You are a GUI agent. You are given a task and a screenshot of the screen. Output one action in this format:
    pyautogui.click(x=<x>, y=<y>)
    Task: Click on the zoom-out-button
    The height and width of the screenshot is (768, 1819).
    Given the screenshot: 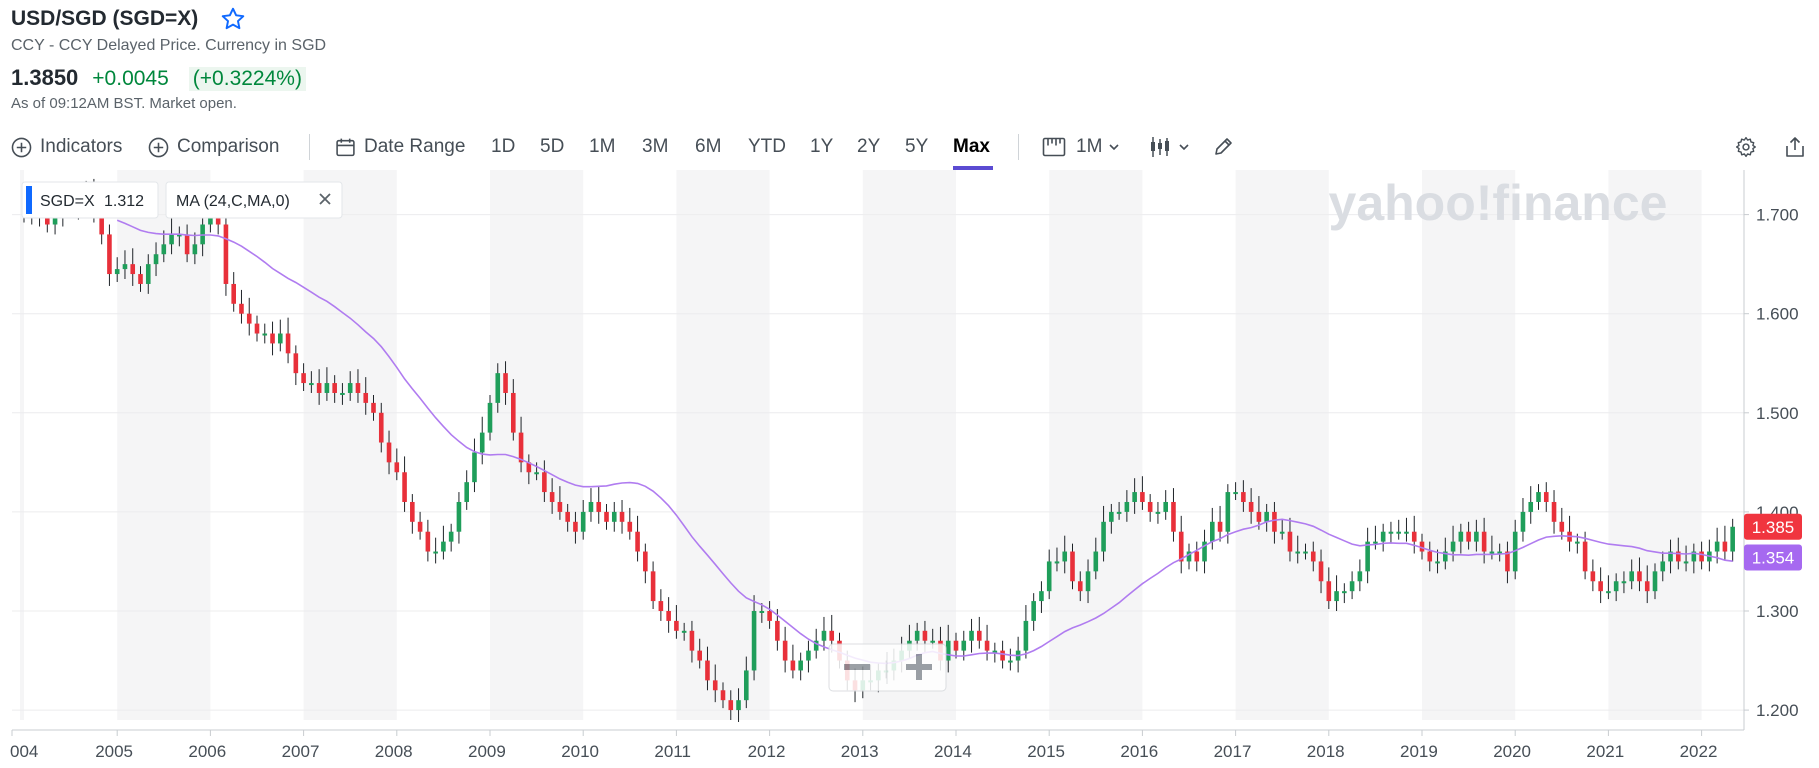 What is the action you would take?
    pyautogui.click(x=857, y=667)
    